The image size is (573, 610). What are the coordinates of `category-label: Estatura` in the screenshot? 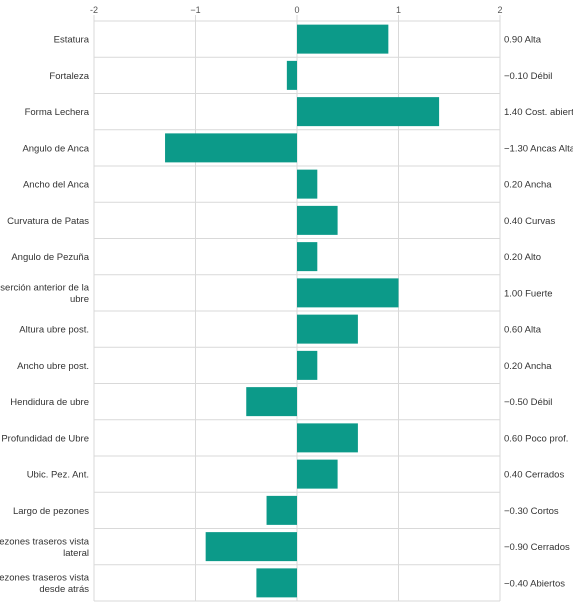 It's located at (72, 40).